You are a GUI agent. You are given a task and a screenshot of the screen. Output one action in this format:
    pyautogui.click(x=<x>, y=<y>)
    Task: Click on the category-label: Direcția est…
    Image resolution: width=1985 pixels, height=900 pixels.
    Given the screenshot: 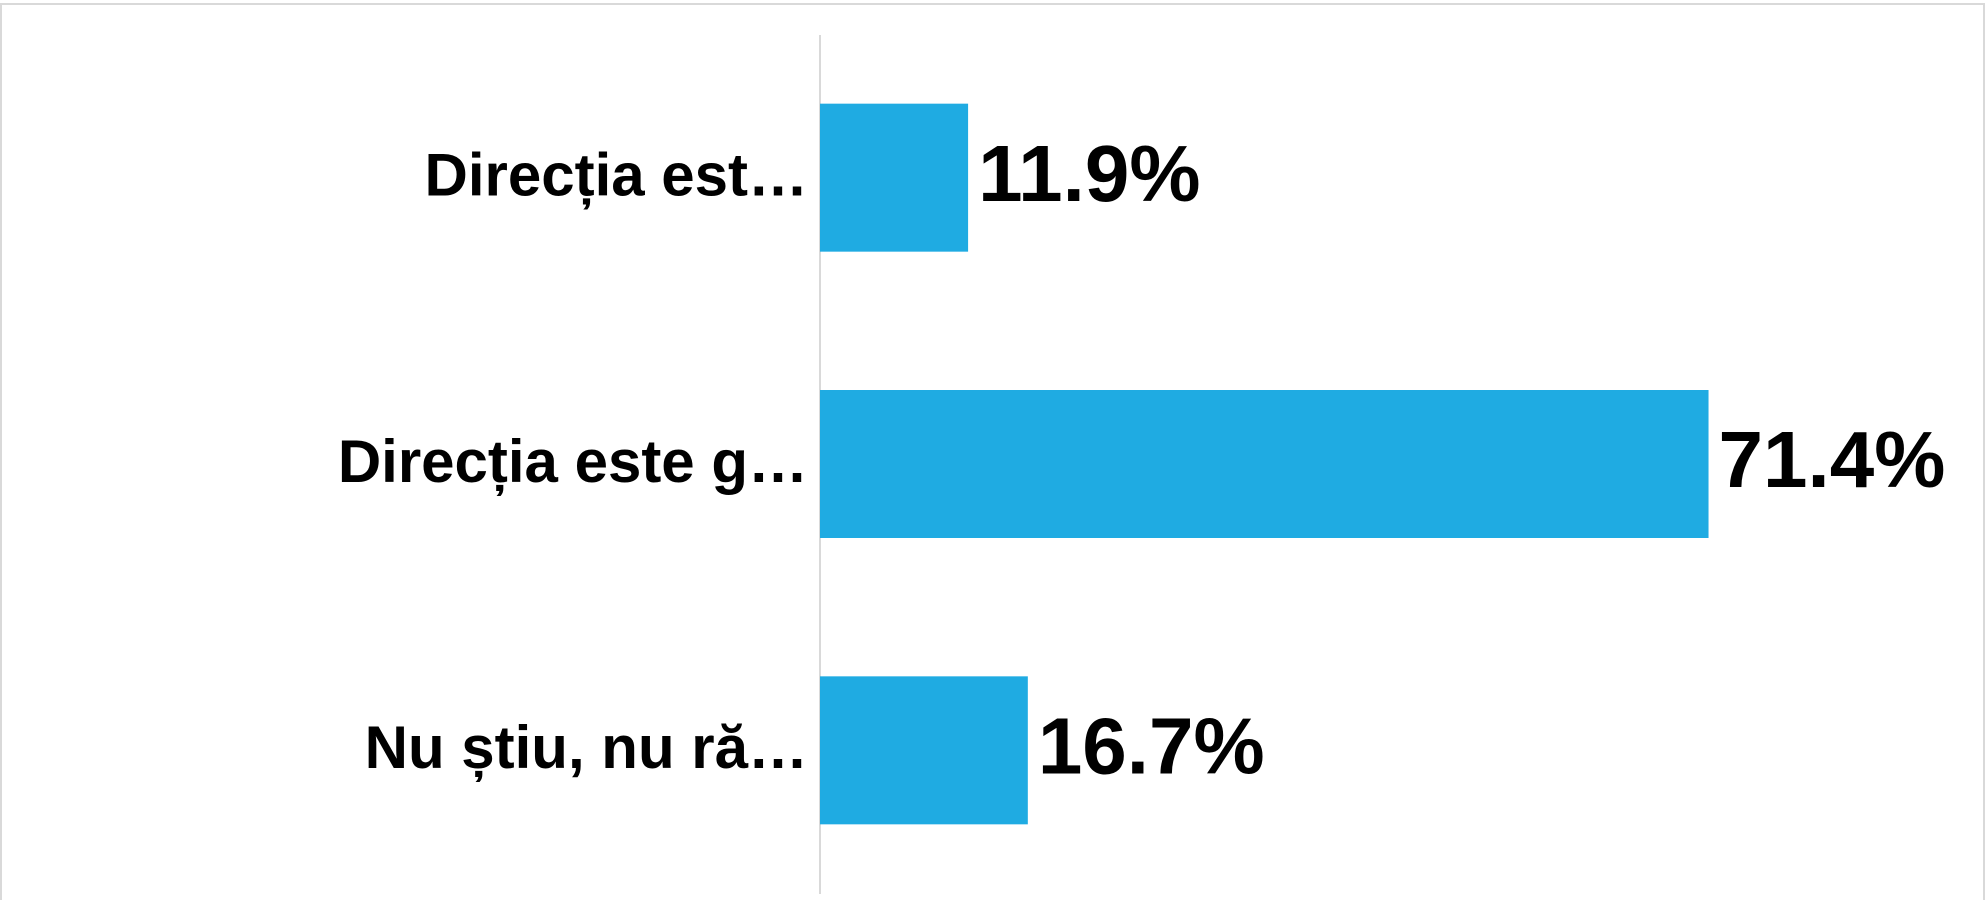 What is the action you would take?
    pyautogui.click(x=617, y=176)
    